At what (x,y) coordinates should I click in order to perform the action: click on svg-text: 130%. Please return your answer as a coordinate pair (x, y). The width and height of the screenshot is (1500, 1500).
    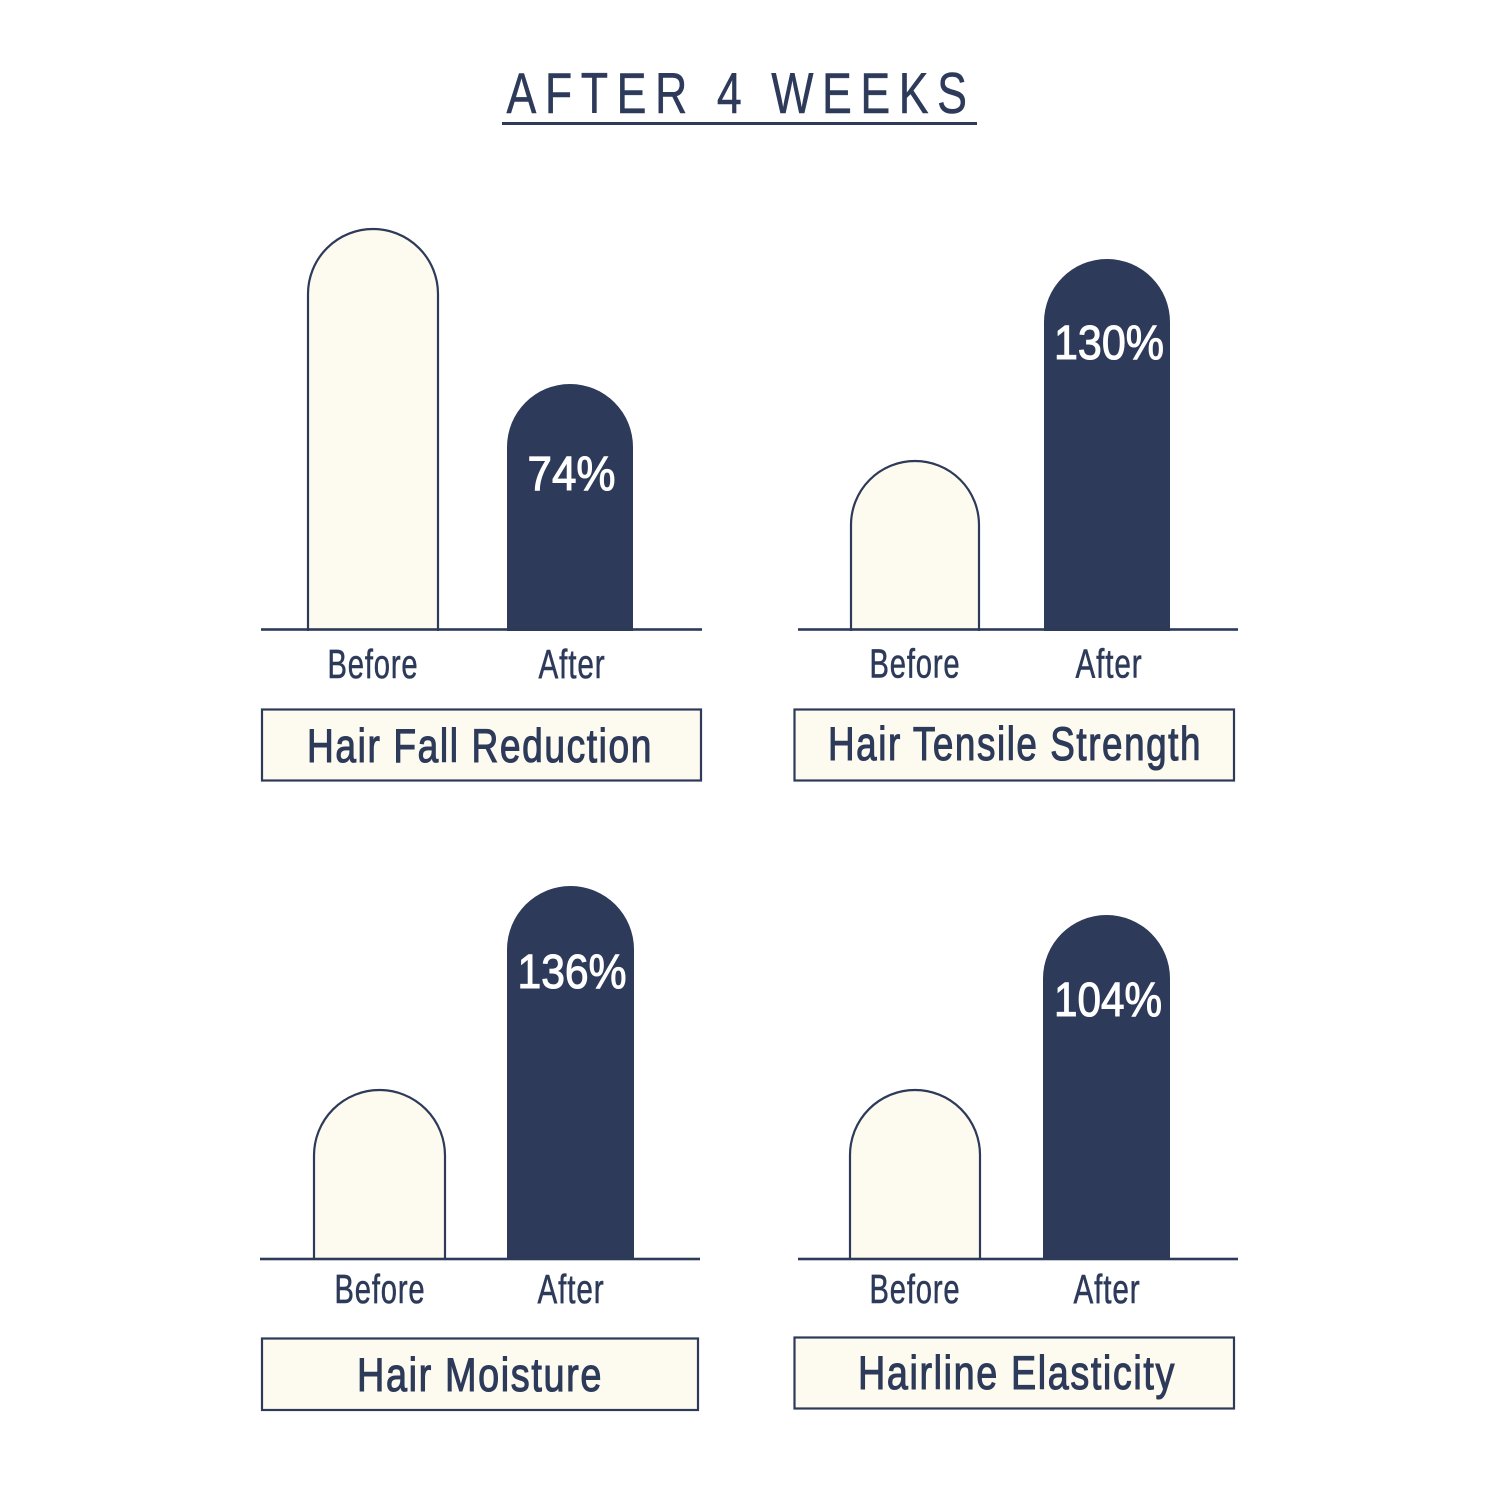
    Looking at the image, I should click on (1109, 343).